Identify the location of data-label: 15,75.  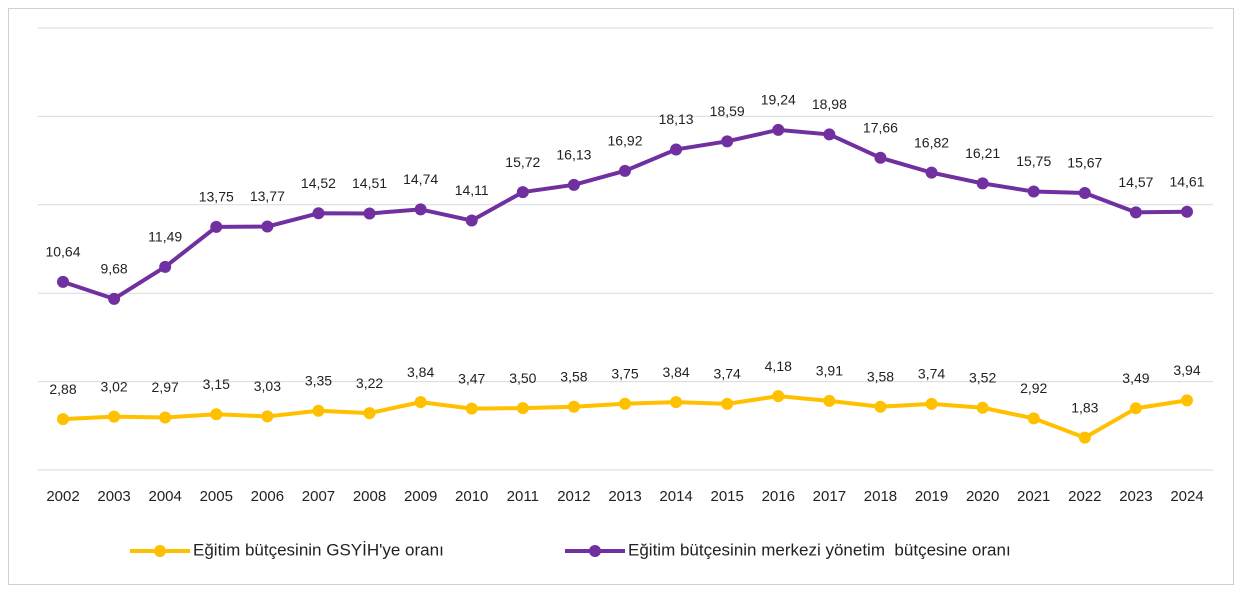
(1033, 161).